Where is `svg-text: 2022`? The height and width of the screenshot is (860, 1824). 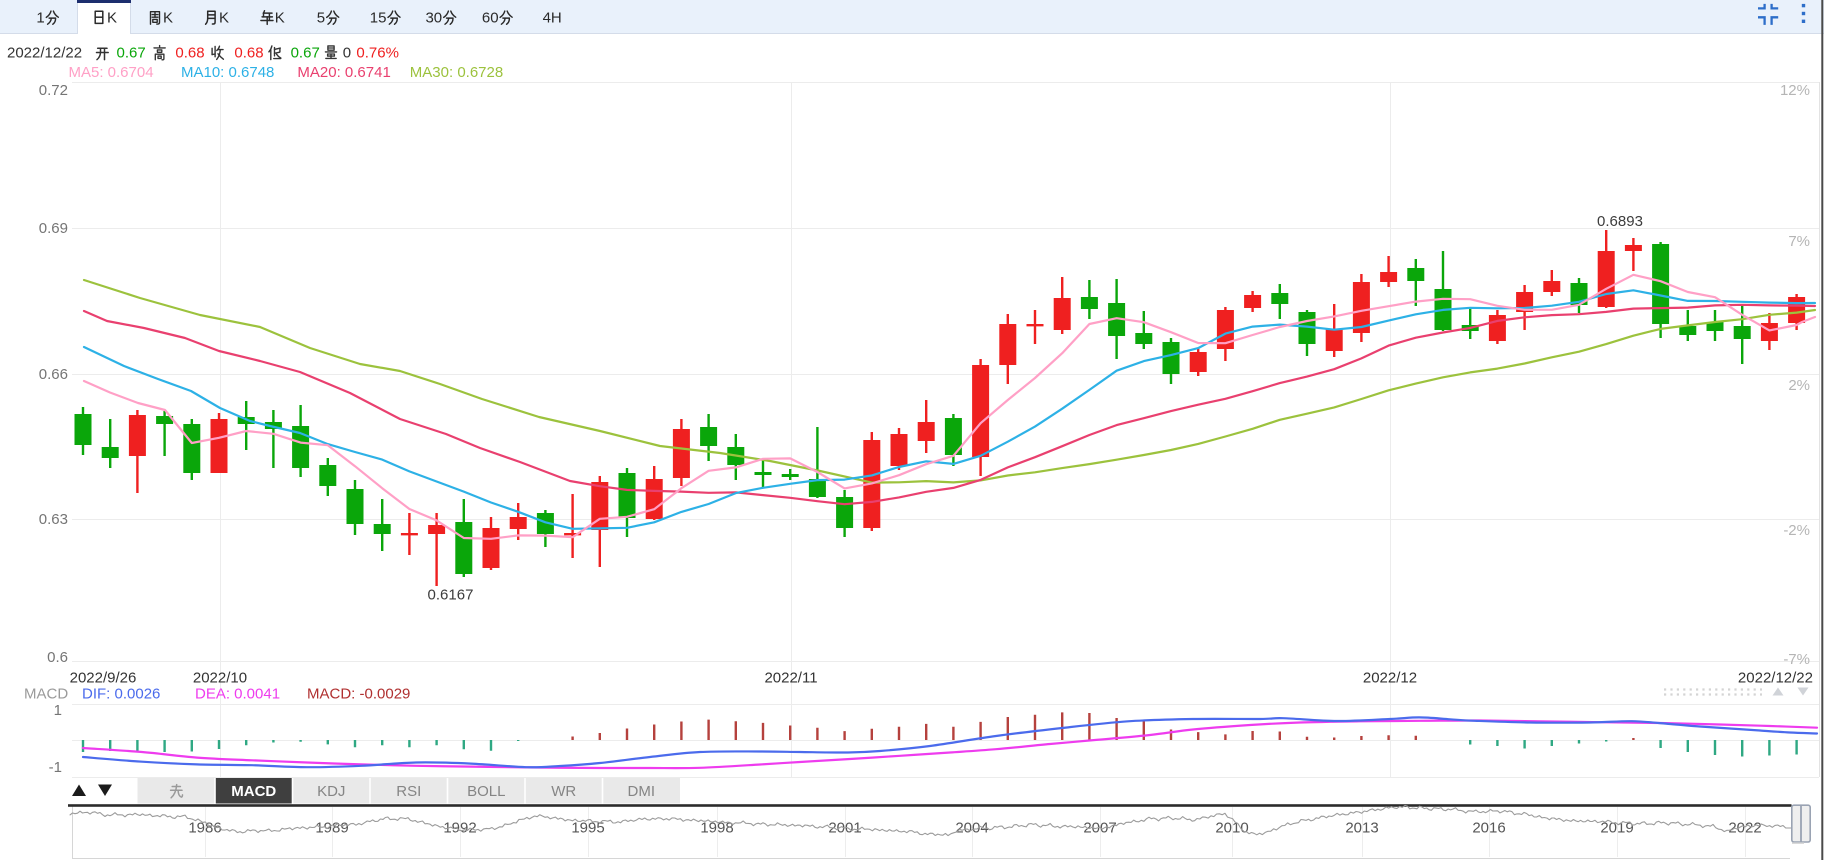 svg-text: 2022 is located at coordinates (1744, 828).